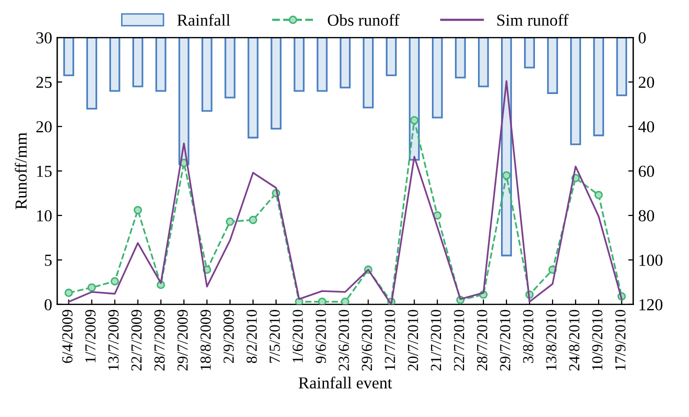 The height and width of the screenshot is (417, 689). What do you see at coordinates (459, 340) in the screenshot?
I see `x-tick-label: 22/7/2010` at bounding box center [459, 340].